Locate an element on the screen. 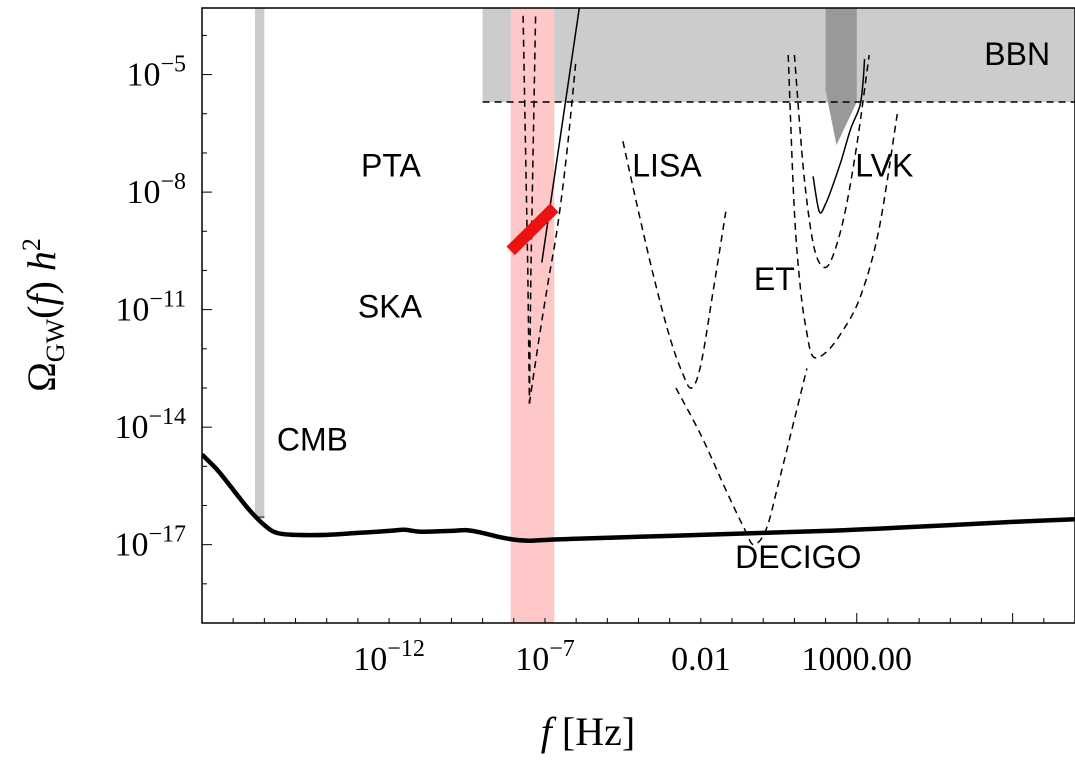 The height and width of the screenshot is (760, 1075). x-tick-label: 10−7 is located at coordinates (545, 657).